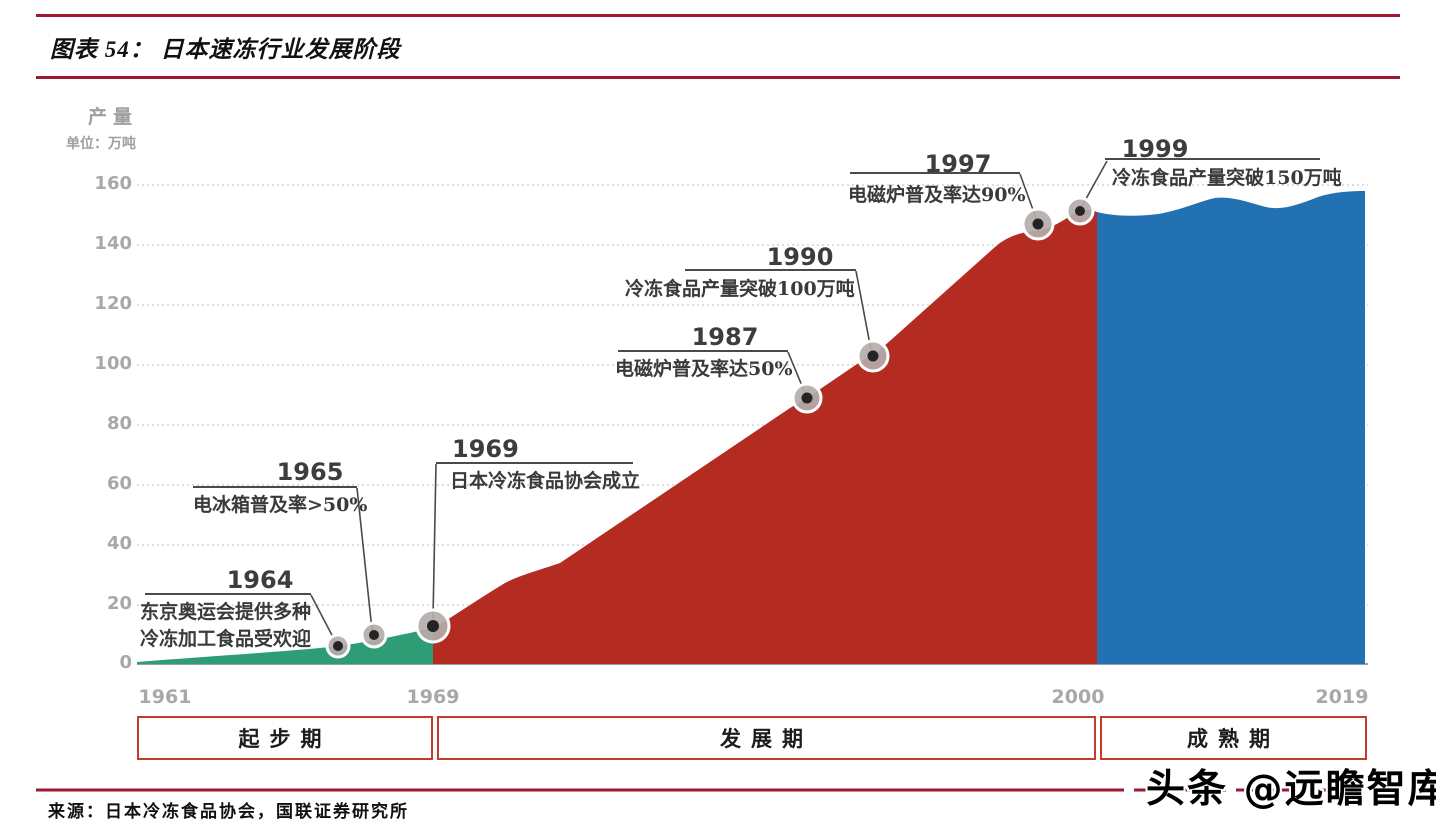 The image size is (1436, 831). I want to click on marker-1997, so click(1038, 224).